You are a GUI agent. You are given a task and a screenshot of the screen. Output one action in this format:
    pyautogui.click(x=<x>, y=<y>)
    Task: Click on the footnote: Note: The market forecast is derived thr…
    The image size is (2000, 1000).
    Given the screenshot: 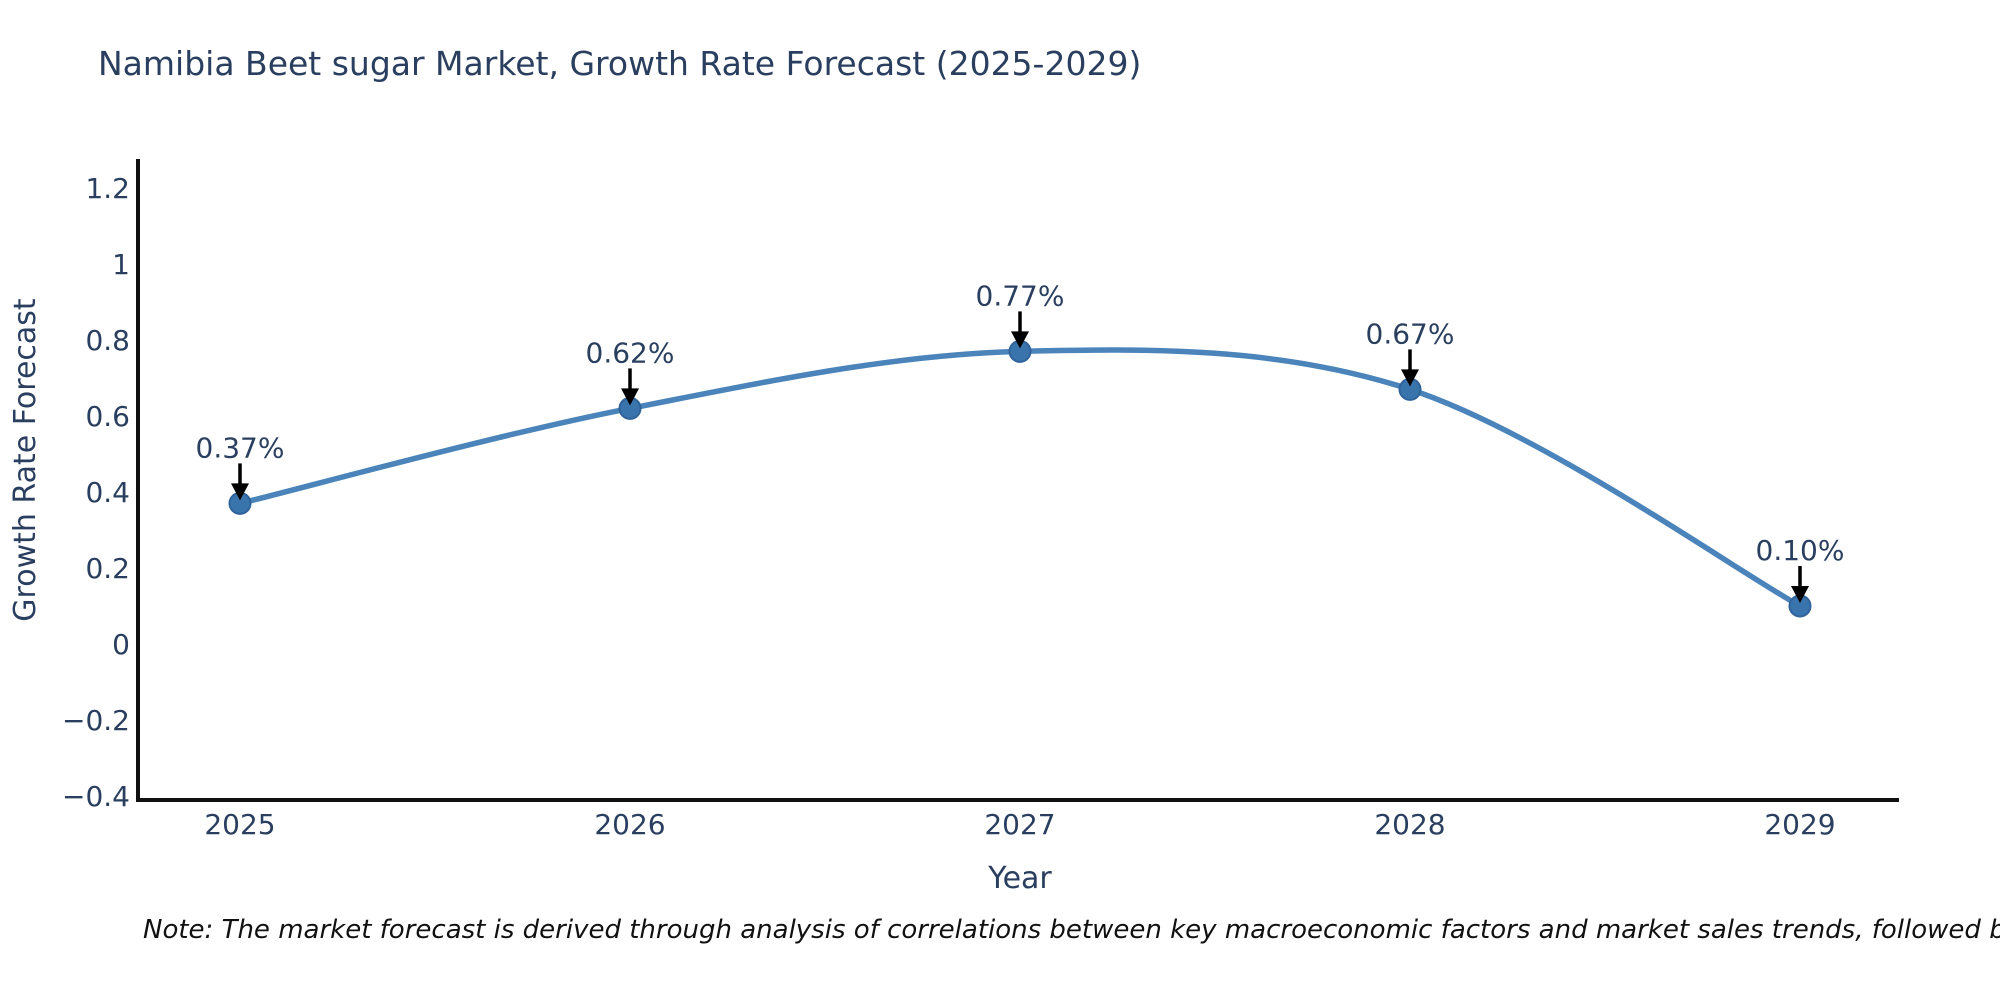 What is the action you would take?
    pyautogui.click(x=1071, y=930)
    